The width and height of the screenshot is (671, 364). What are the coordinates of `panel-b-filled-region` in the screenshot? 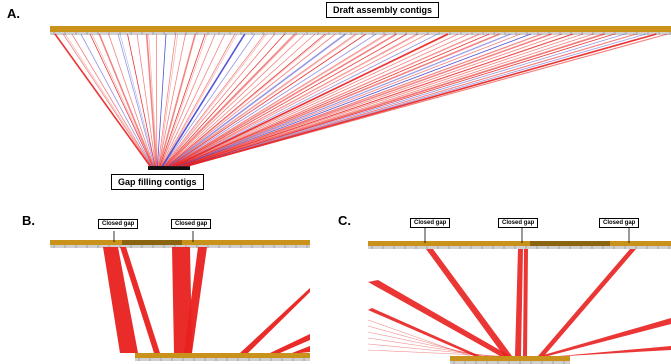 It's located at (152, 242).